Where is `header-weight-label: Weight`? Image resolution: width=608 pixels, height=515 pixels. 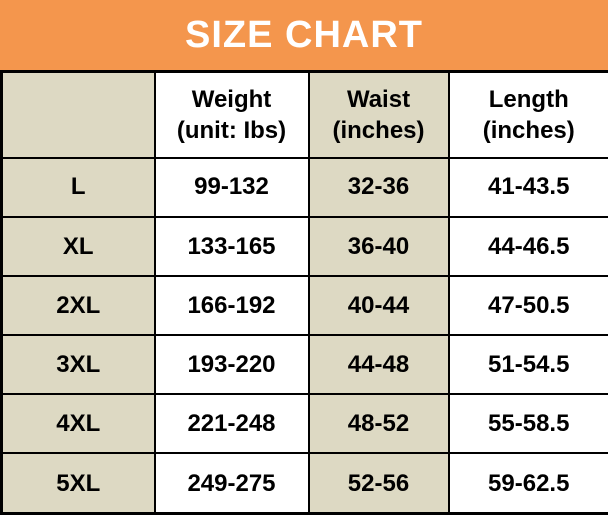 header-weight-label: Weight is located at coordinates (231, 99).